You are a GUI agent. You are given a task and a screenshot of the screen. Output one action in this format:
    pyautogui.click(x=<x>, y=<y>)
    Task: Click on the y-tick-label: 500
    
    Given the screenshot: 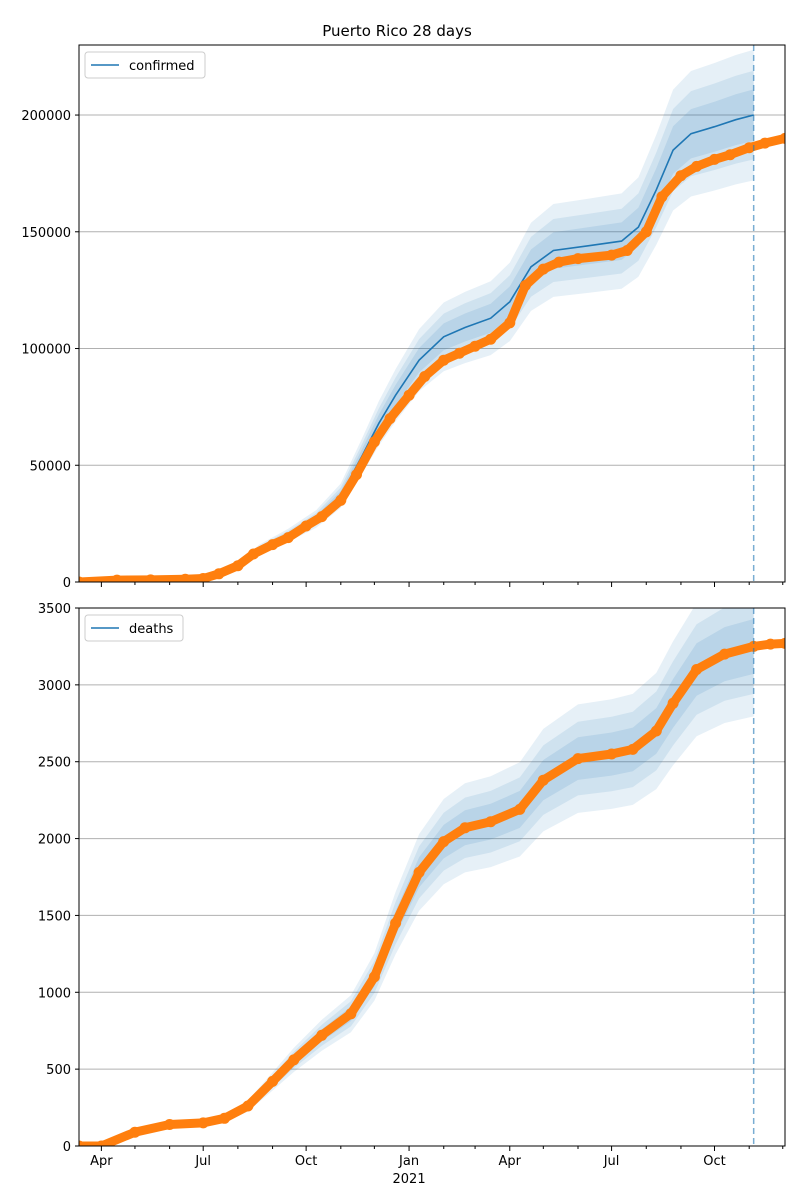 What is the action you would take?
    pyautogui.click(x=58, y=1070)
    